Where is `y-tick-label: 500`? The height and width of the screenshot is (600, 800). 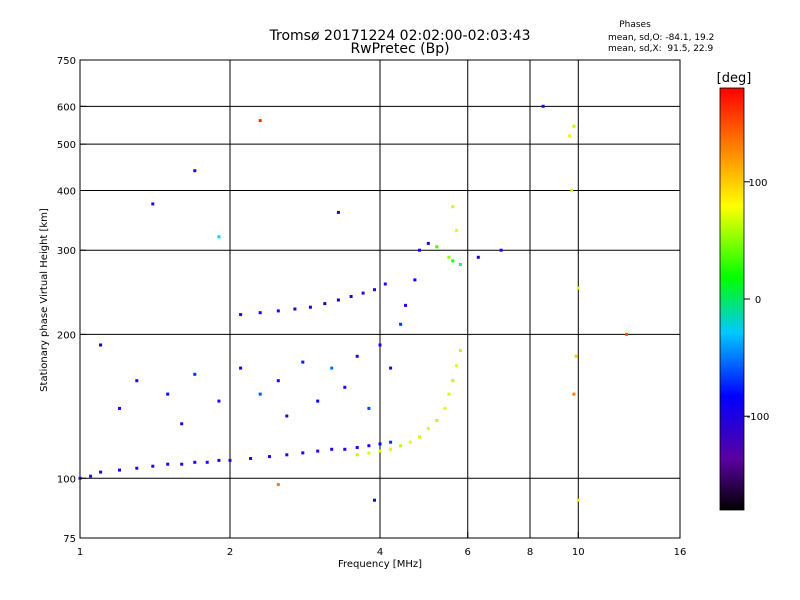 y-tick-label: 500 is located at coordinates (66, 145).